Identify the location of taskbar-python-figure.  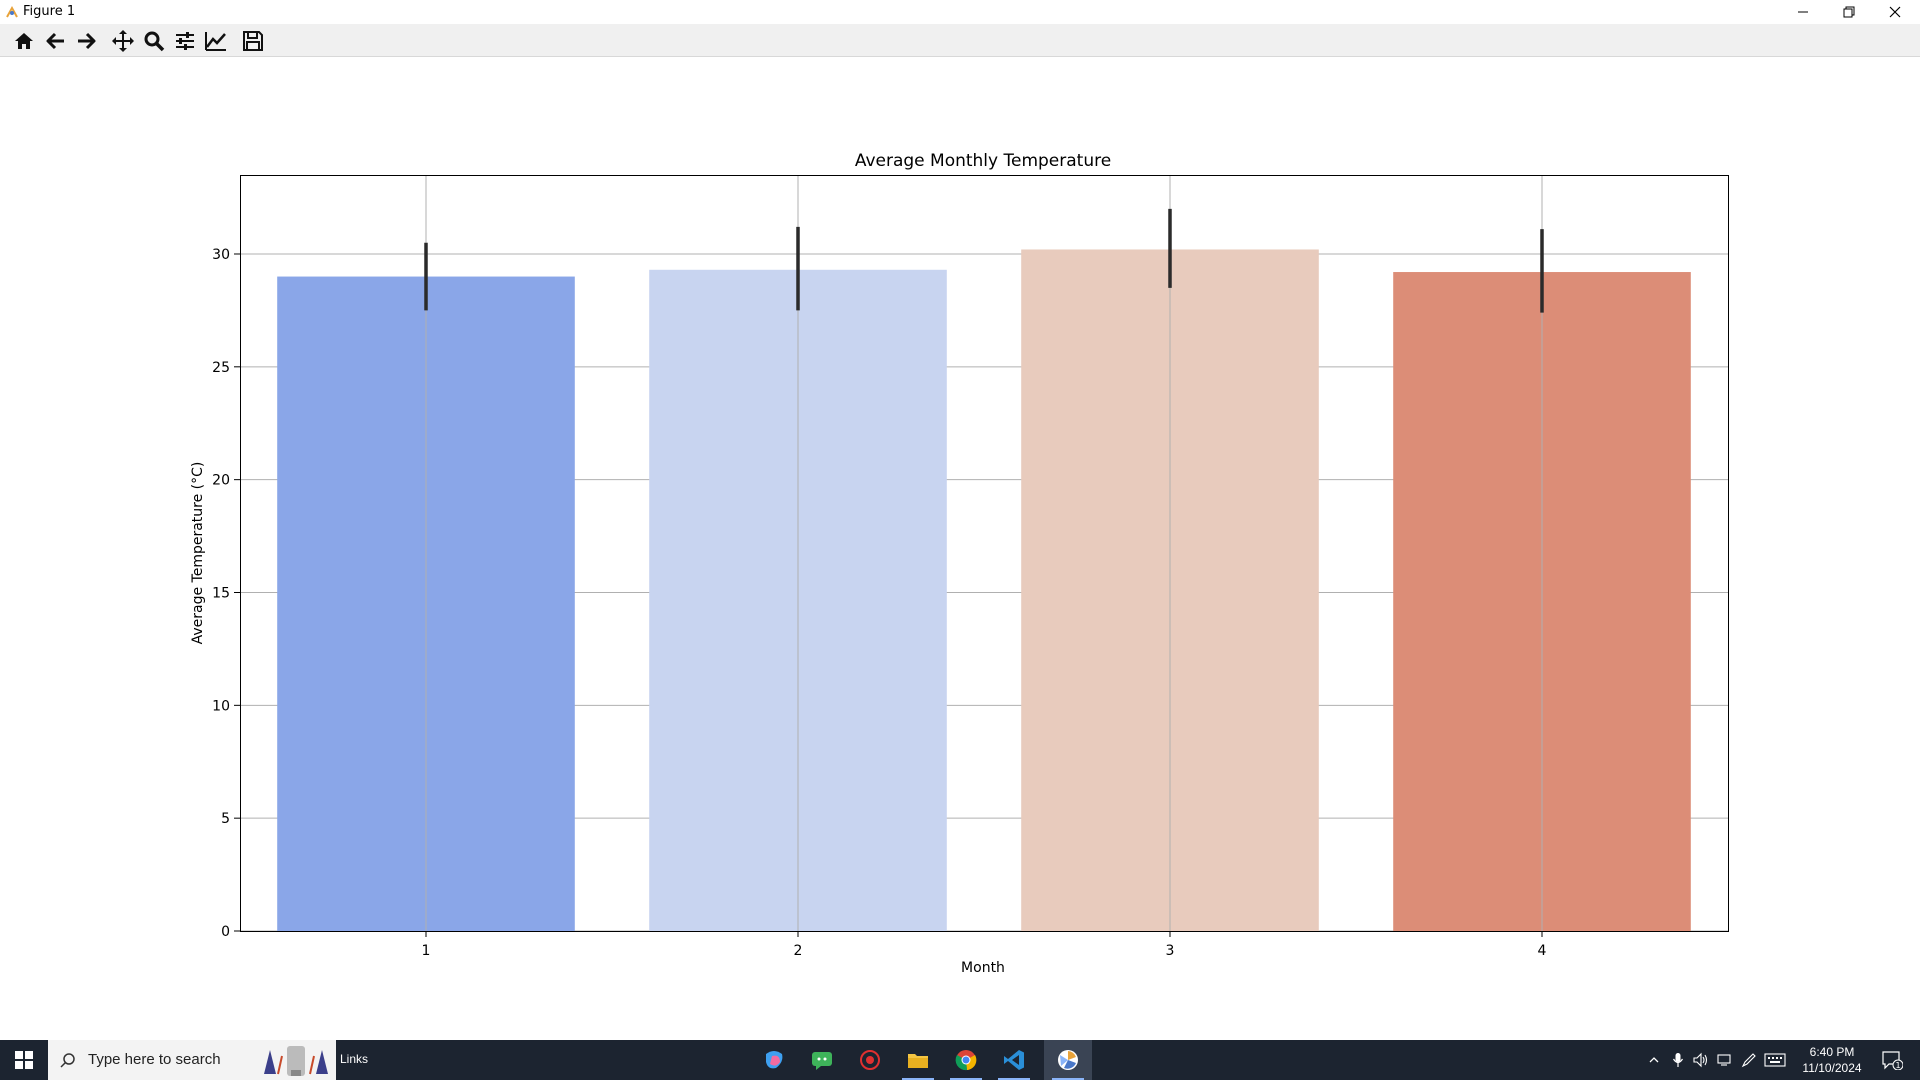
(1068, 1060).